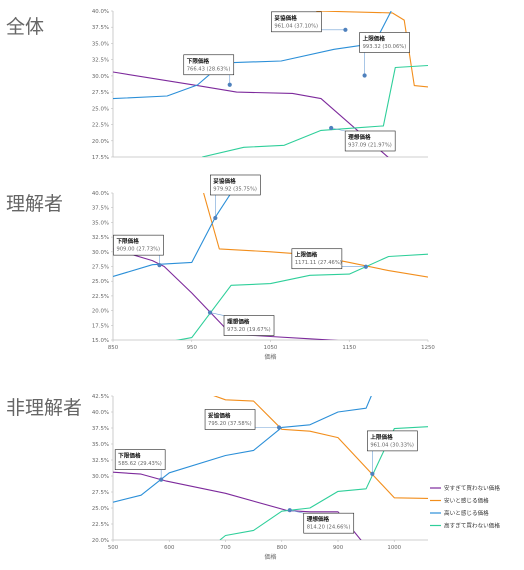 The height and width of the screenshot is (570, 524). What do you see at coordinates (271, 348) in the screenshot?
I see `x-tick-label: 1050` at bounding box center [271, 348].